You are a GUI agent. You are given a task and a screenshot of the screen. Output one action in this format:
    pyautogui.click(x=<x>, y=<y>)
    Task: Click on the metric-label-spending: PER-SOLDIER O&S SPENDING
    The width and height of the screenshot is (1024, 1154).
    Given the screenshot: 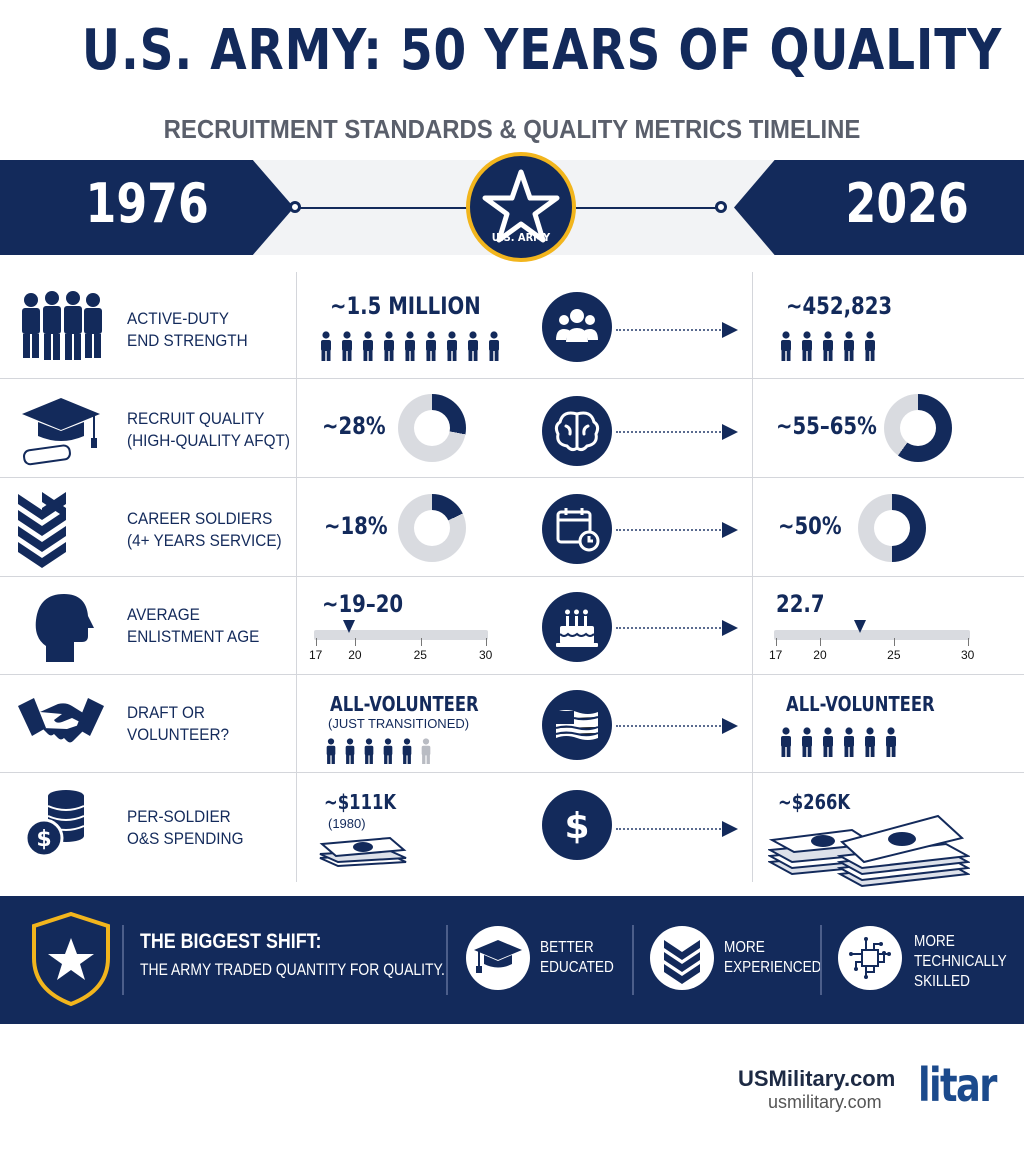 What is the action you would take?
    pyautogui.click(x=185, y=828)
    